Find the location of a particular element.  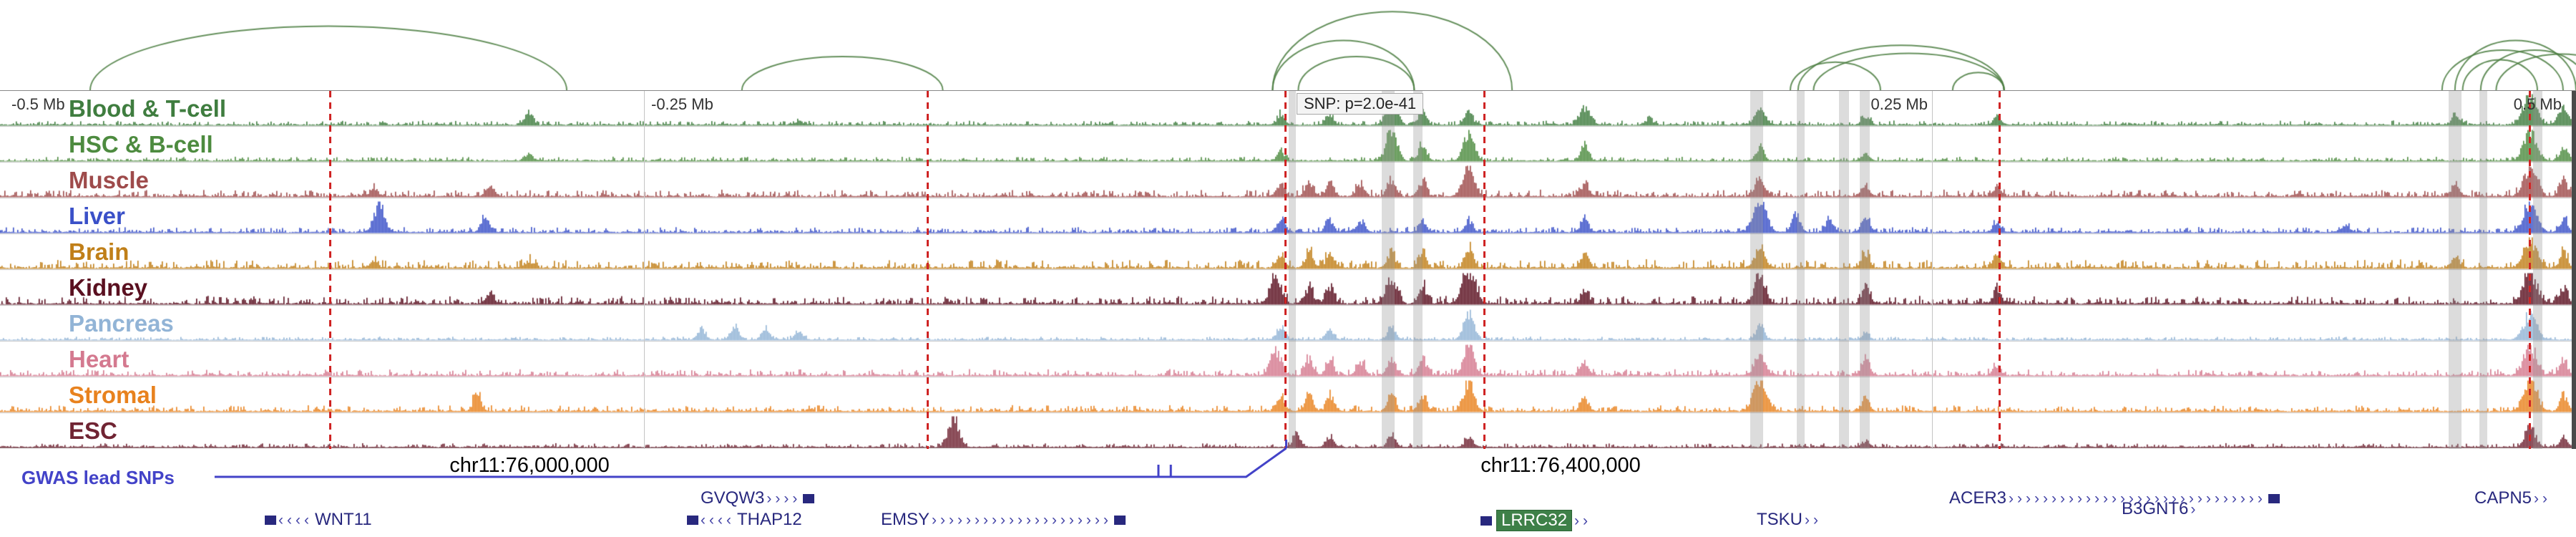

gene-name-label: B3GNT6 is located at coordinates (2155, 508).